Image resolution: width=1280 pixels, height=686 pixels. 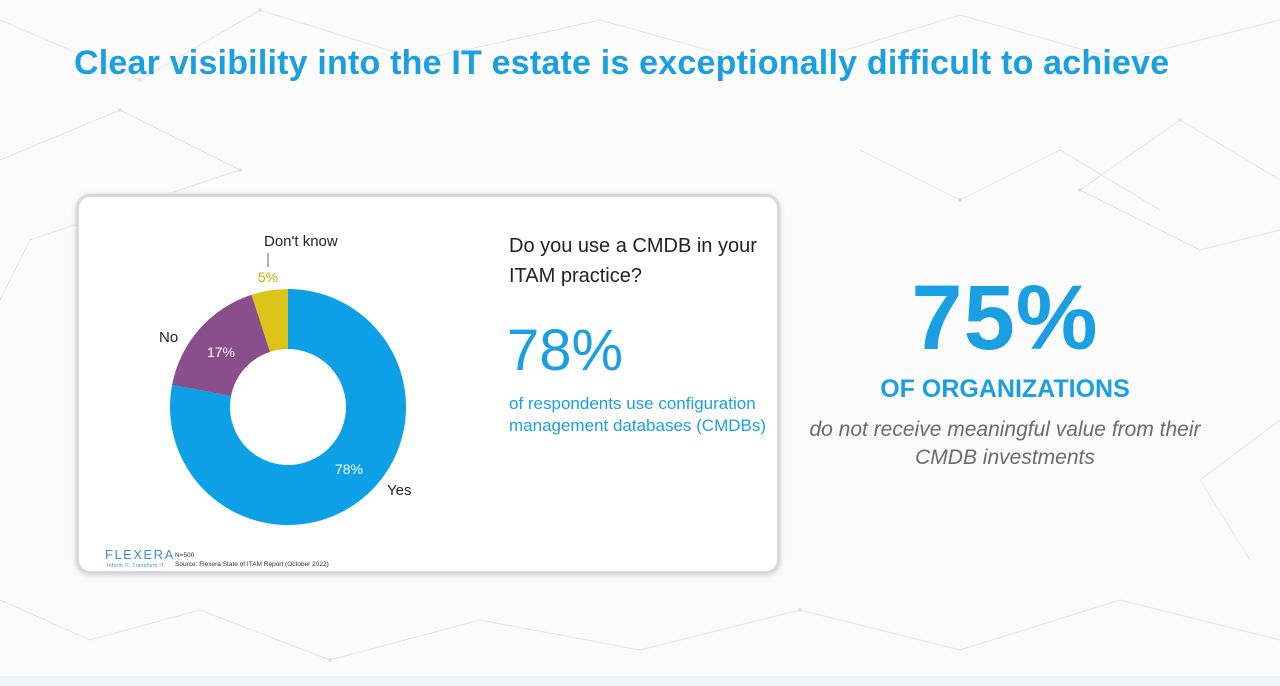 I want to click on donut-slice-no, so click(x=221, y=345).